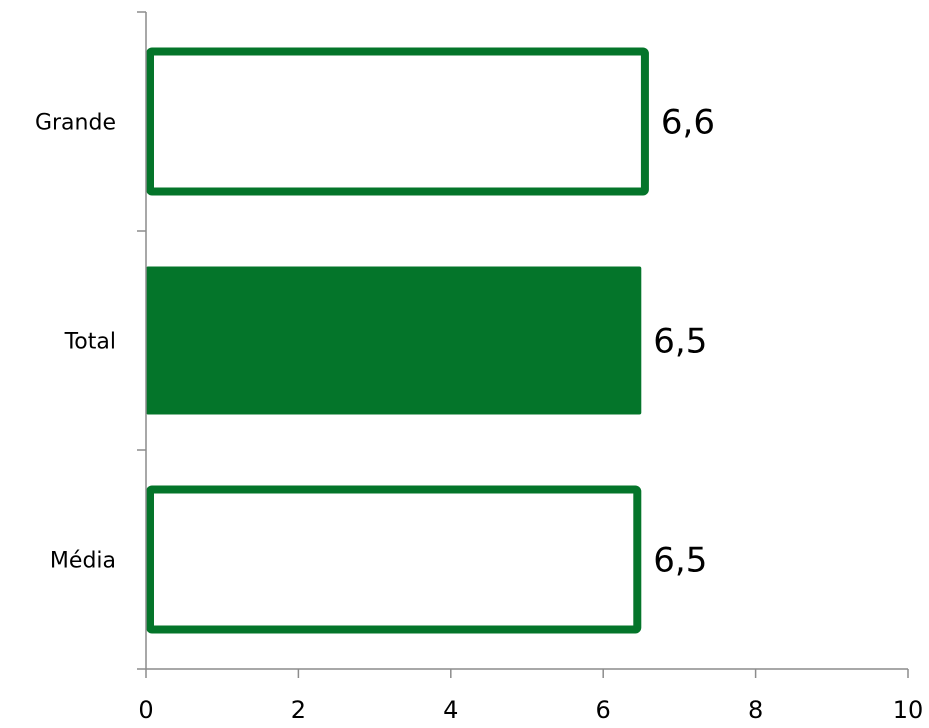  What do you see at coordinates (688, 123) in the screenshot?
I see `data-label: 6,6` at bounding box center [688, 123].